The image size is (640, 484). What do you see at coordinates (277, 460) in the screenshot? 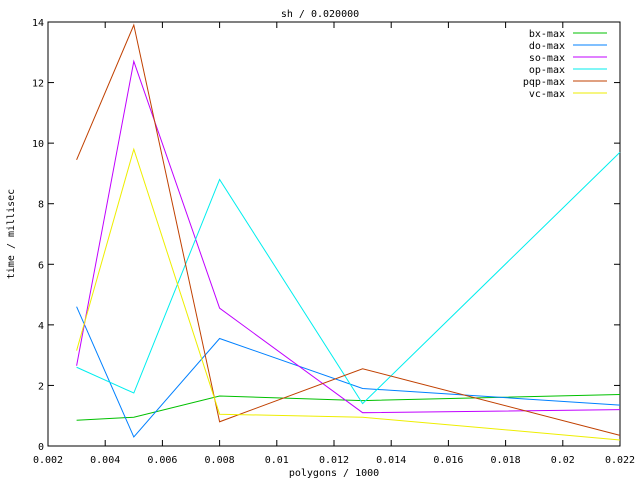
I see `x-tick-label: 0.01` at bounding box center [277, 460].